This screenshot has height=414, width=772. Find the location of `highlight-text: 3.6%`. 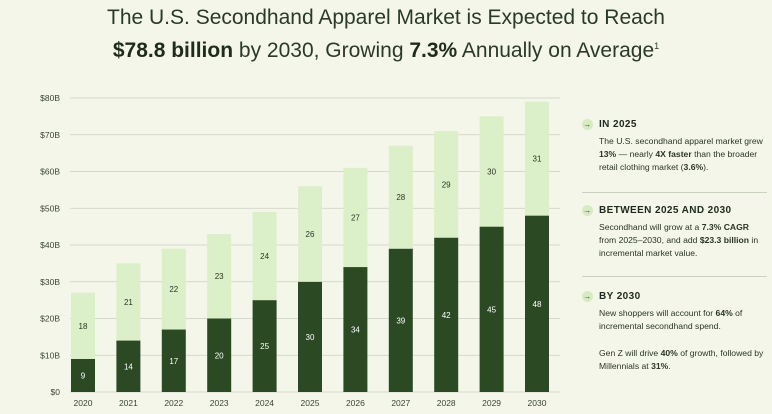

highlight-text: 3.6% is located at coordinates (693, 167).